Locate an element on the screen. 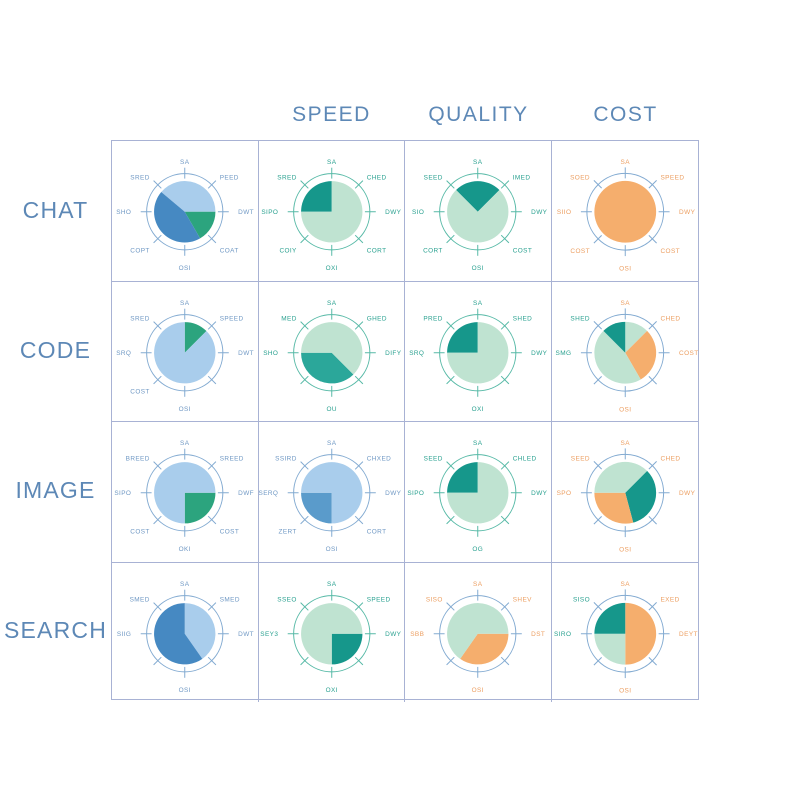  gauge-label: SREED is located at coordinates (232, 459).